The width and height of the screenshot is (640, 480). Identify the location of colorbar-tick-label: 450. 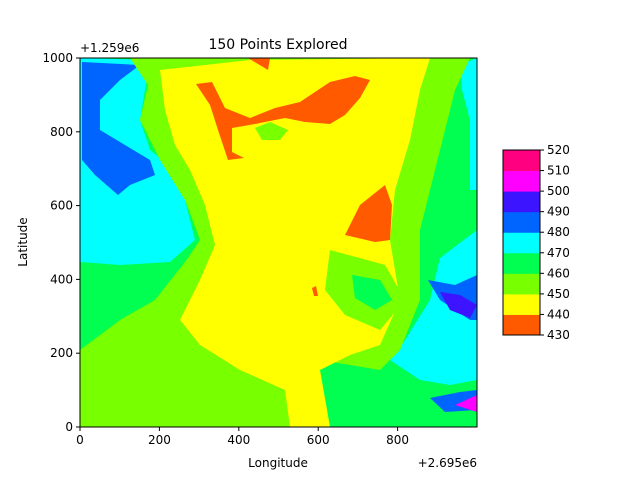
(558, 294).